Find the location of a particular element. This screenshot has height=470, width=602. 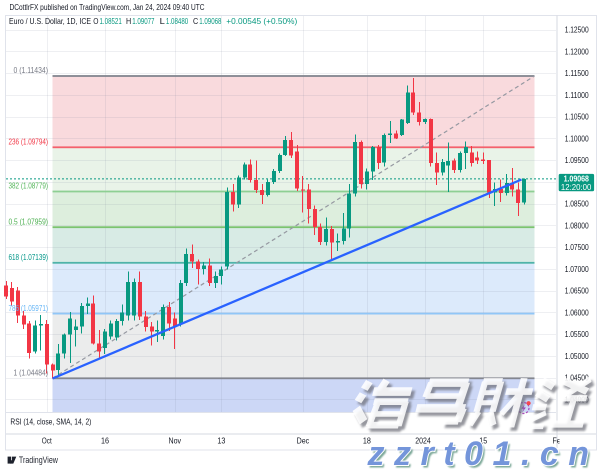

svg-text: 12:20:00 is located at coordinates (576, 187).